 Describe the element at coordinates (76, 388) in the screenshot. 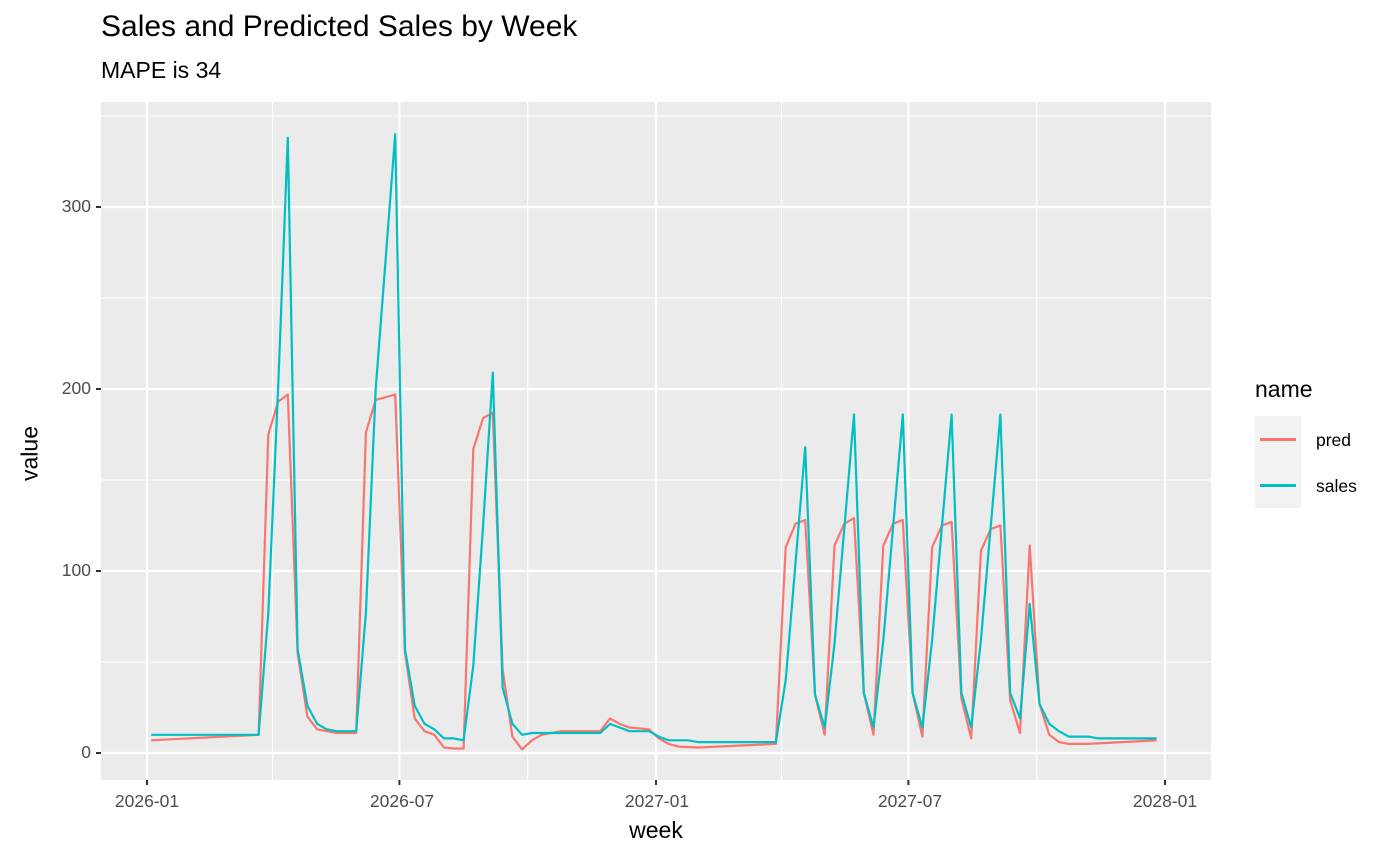

I see `y-tick-label: 200` at that location.